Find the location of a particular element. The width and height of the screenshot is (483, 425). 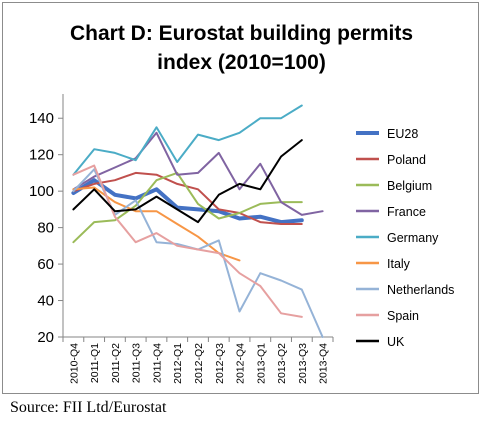

x-tick-label: 2012-Q4 is located at coordinates (241, 363).